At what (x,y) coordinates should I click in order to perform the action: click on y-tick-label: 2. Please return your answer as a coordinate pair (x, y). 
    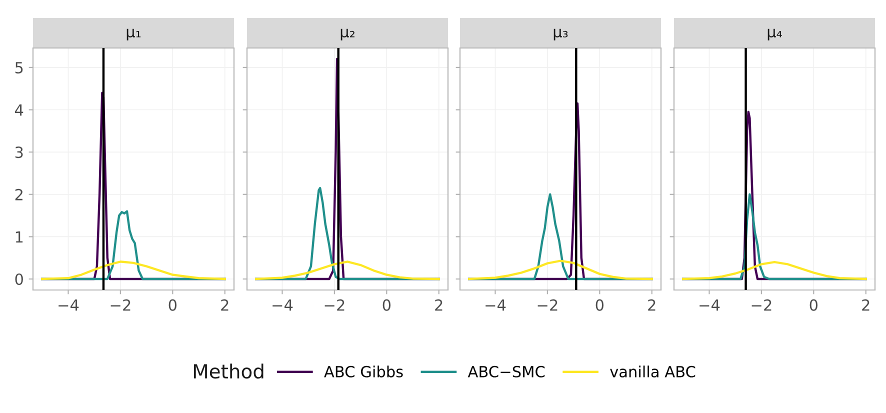
    Looking at the image, I should click on (18, 194).